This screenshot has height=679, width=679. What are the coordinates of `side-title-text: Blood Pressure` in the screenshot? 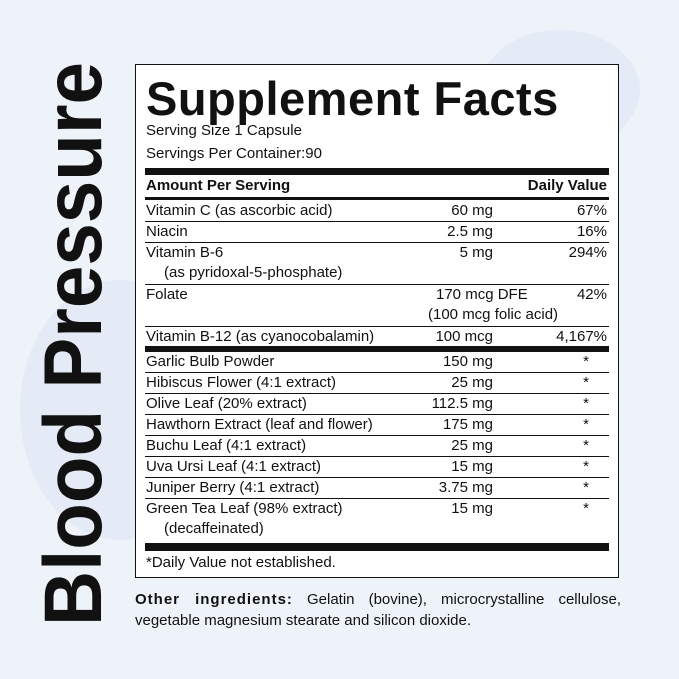 It's located at (73, 344).